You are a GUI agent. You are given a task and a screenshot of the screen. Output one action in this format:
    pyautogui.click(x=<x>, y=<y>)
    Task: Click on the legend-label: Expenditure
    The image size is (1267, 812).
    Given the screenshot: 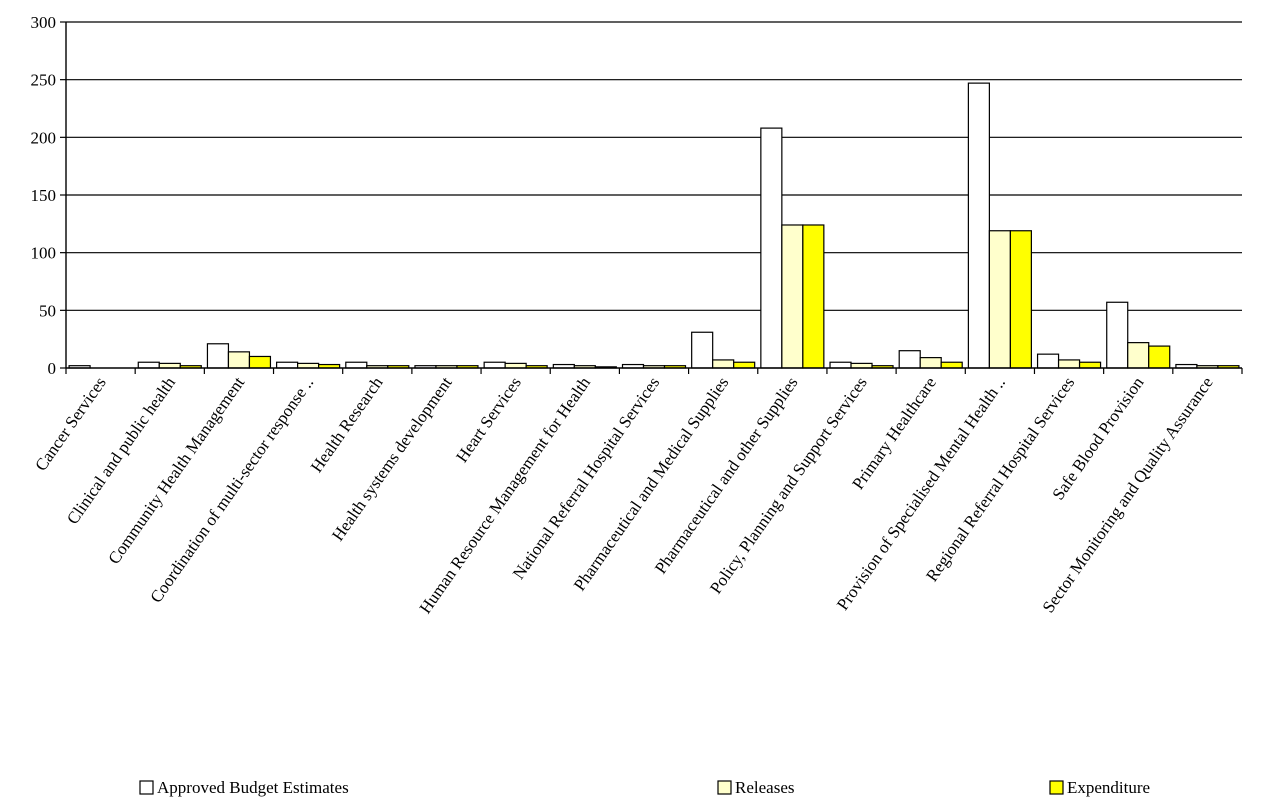 What is the action you would take?
    pyautogui.click(x=1108, y=787)
    